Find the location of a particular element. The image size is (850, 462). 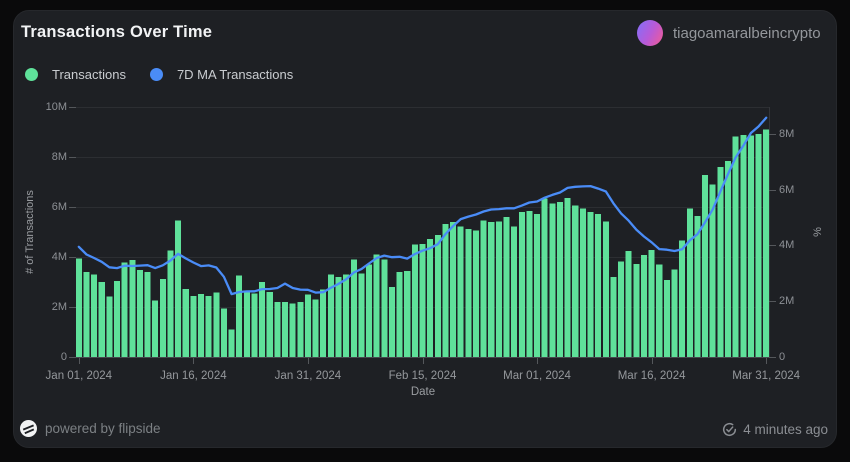

legend-dot-transactions is located at coordinates (31, 74).